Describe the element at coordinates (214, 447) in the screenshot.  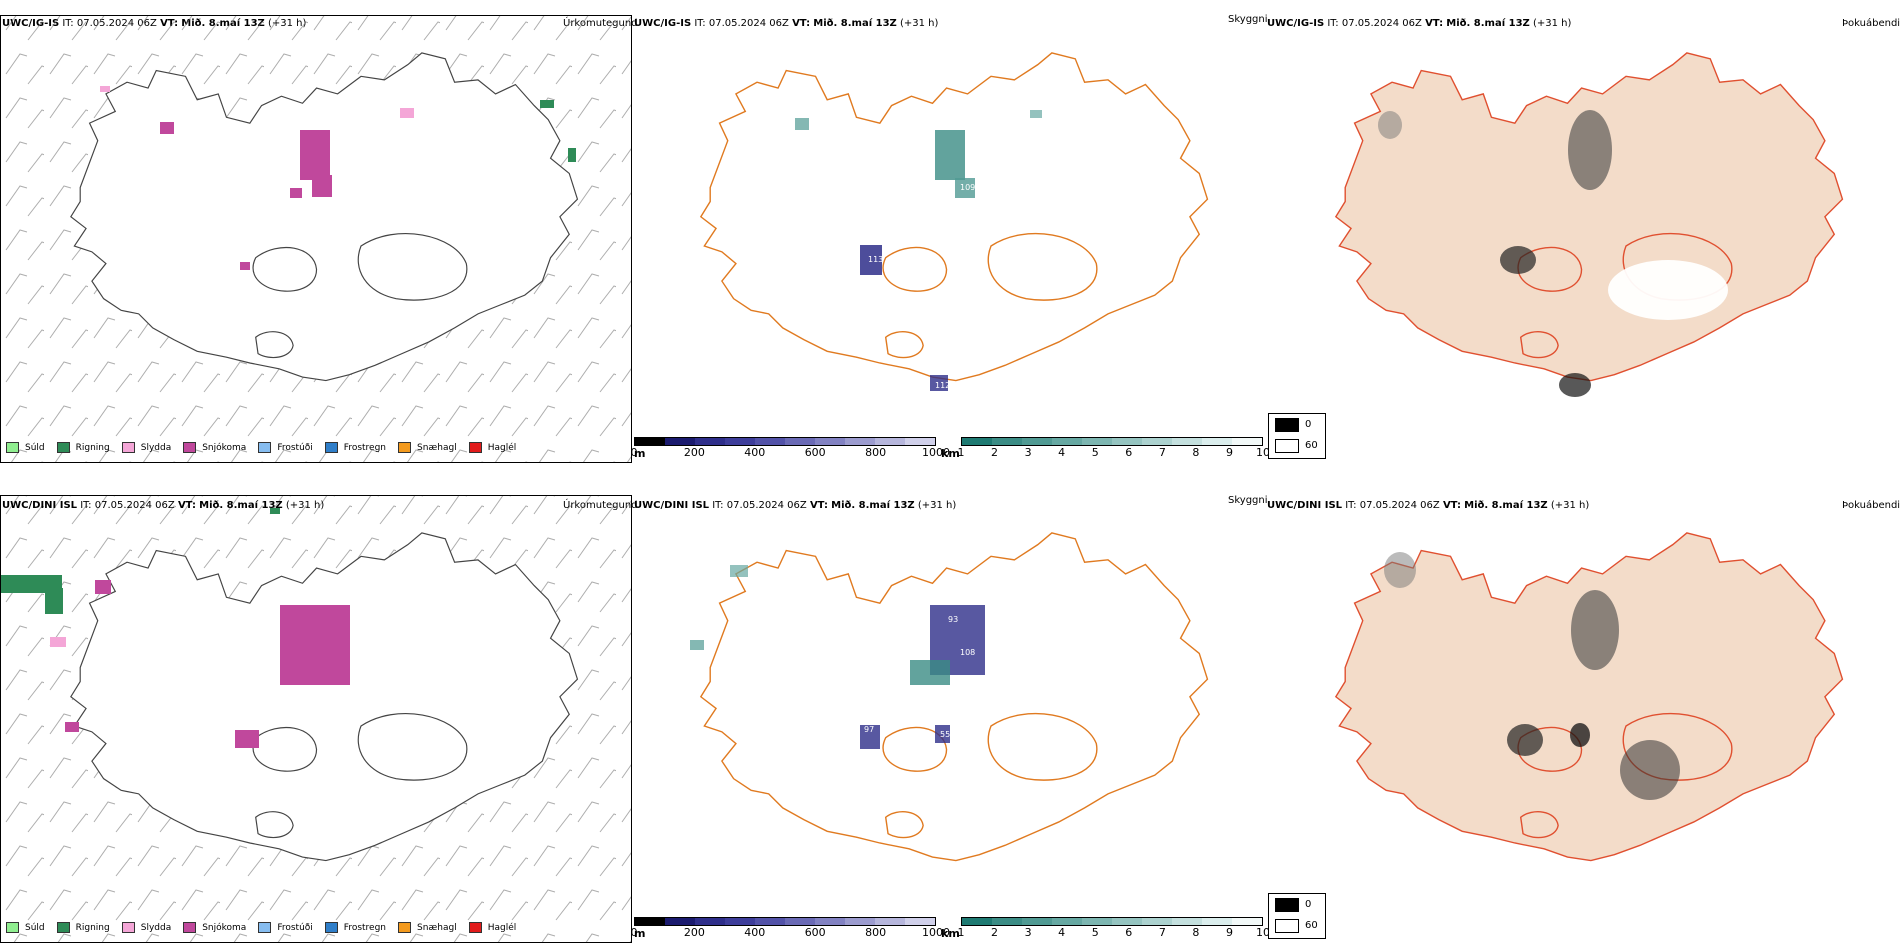
I see `legend-item-snjókoma: Snjókoma` at that location.